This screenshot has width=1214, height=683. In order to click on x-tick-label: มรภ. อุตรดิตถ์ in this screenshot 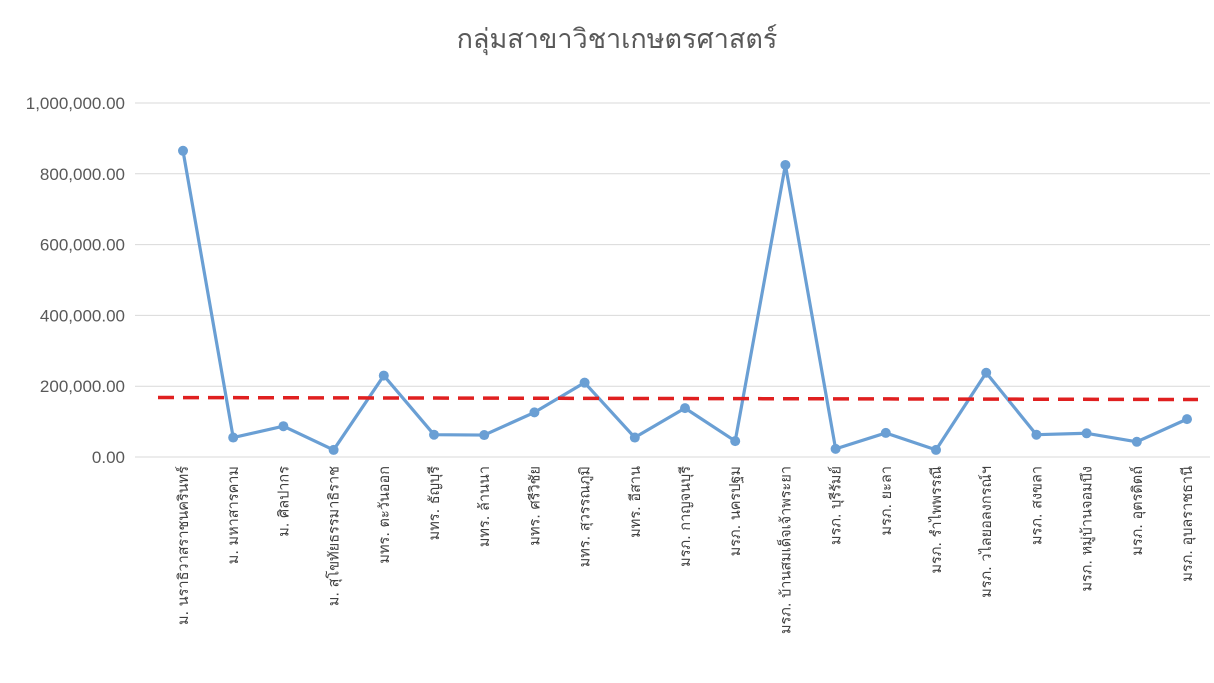, I will do `click(1137, 511)`.